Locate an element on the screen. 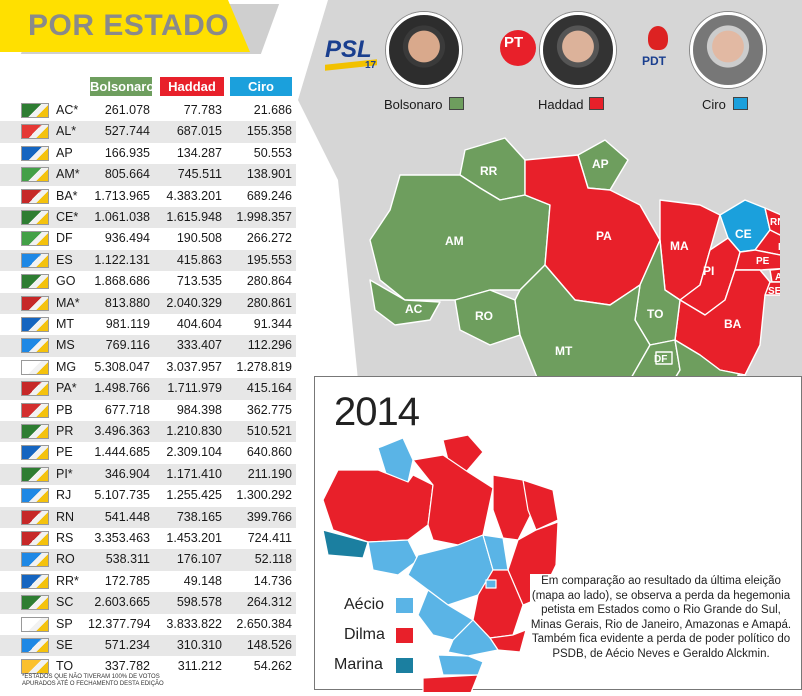  haddad-votes: 598.578 is located at coordinates (199, 602).